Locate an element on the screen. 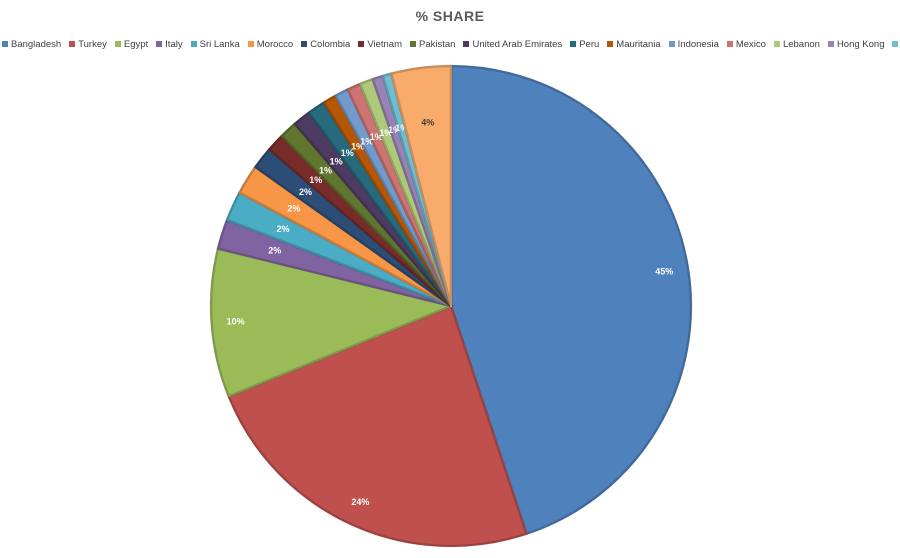 This screenshot has width=900, height=558. legend-item-15: Hong Kong is located at coordinates (856, 44).